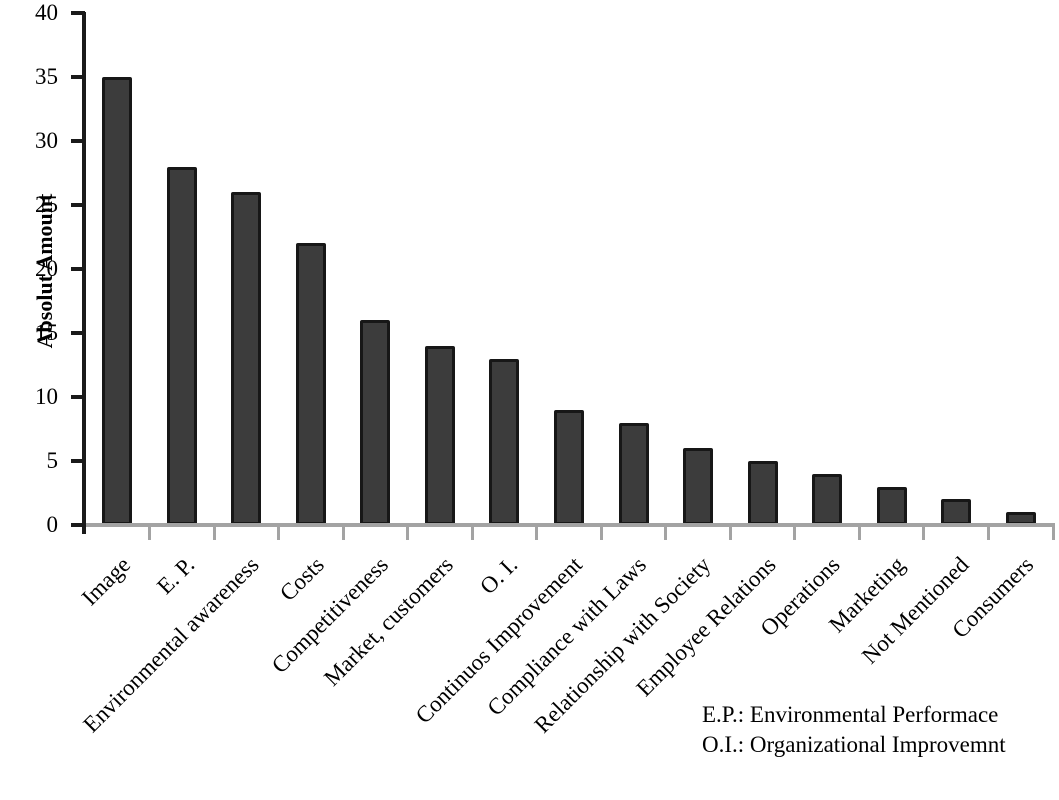 The height and width of the screenshot is (800, 1059). I want to click on x-axis-line, so click(568, 525).